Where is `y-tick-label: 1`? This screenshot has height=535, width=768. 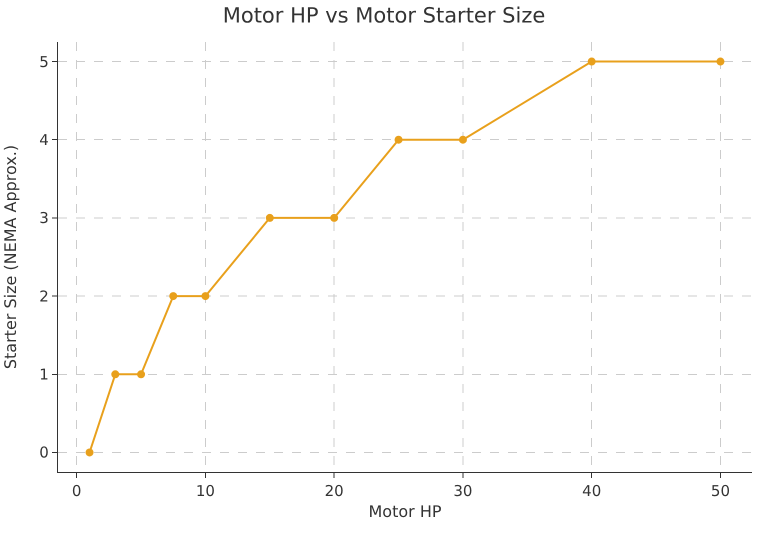 y-tick-label: 1 is located at coordinates (44, 375).